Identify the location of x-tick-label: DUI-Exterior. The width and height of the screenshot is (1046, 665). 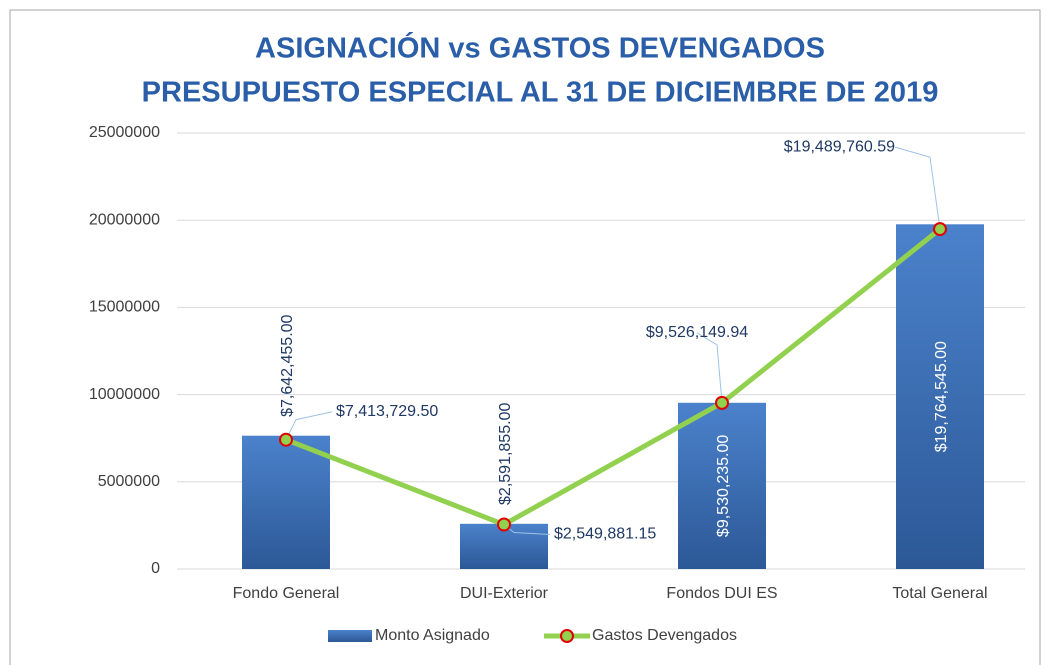
(504, 593).